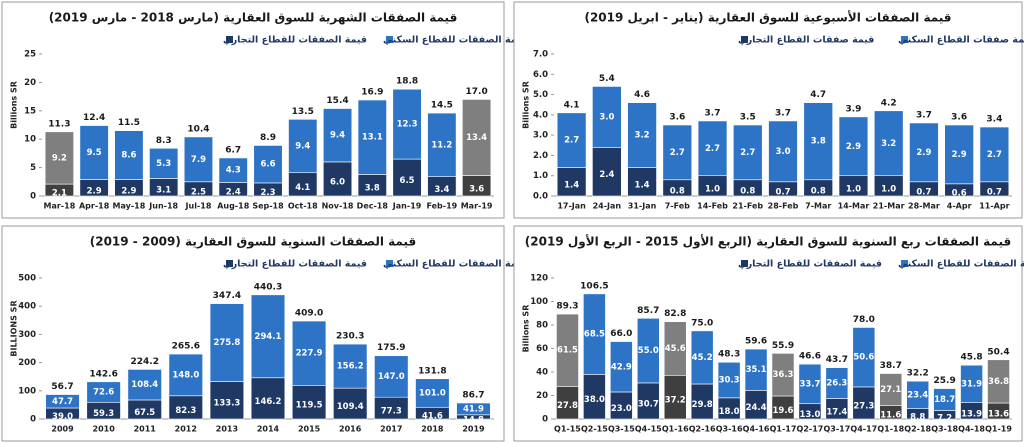  I want to click on total-label: 16.9, so click(372, 93).